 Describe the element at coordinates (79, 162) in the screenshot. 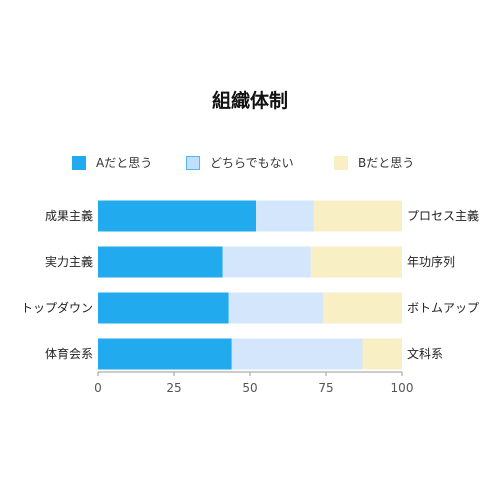

I see `legend-swatch-a` at that location.